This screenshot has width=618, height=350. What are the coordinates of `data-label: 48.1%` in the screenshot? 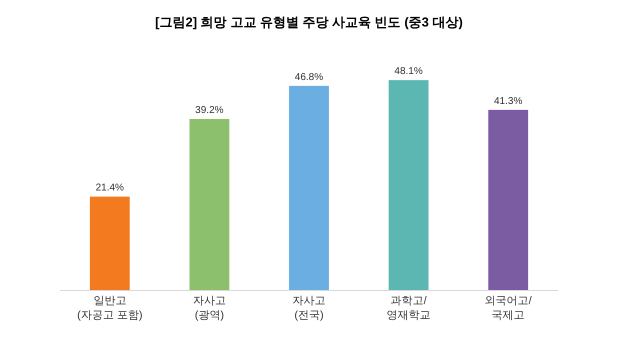 It's located at (408, 72).